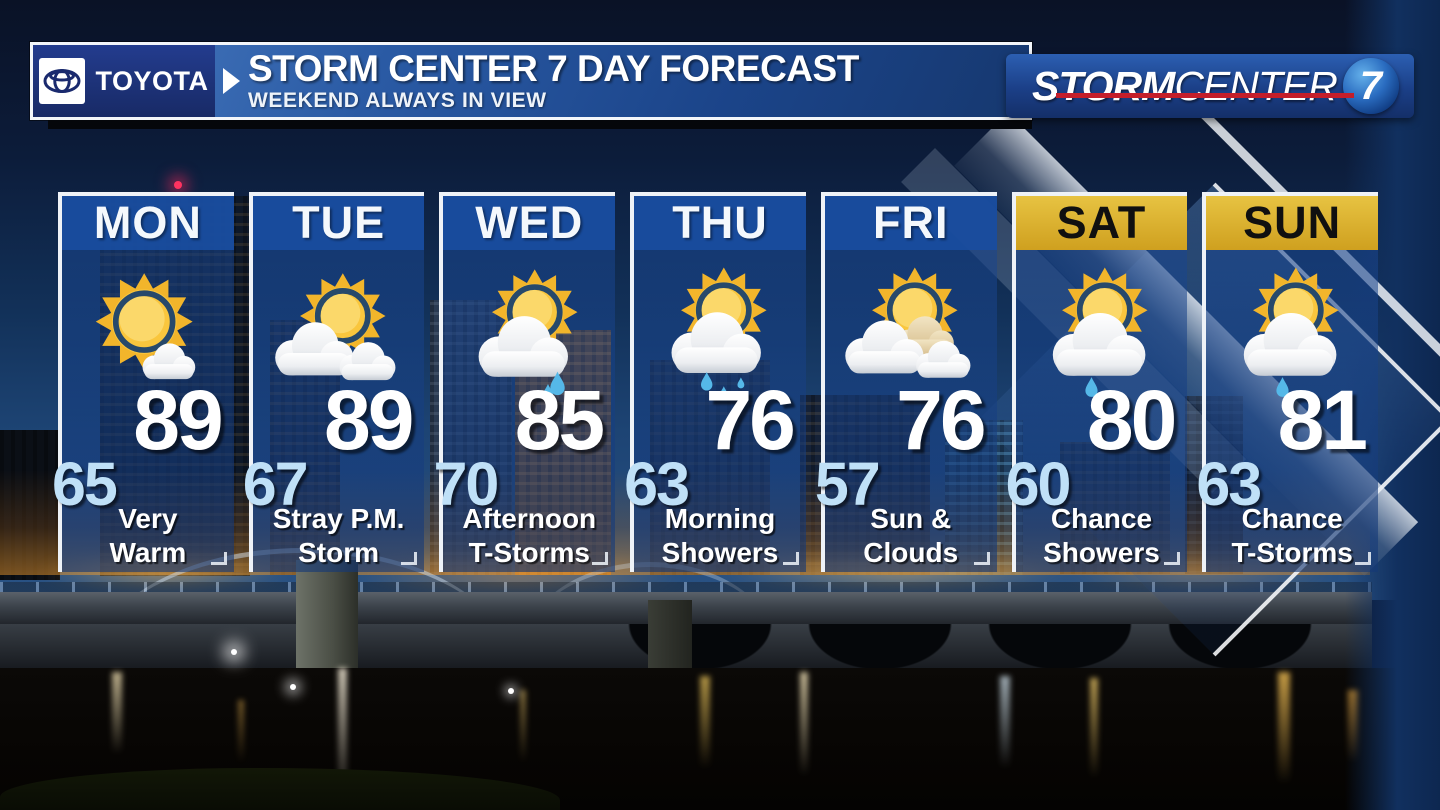 Image resolution: width=1440 pixels, height=810 pixels. What do you see at coordinates (1038, 484) in the screenshot?
I see `low-temperature: 60` at bounding box center [1038, 484].